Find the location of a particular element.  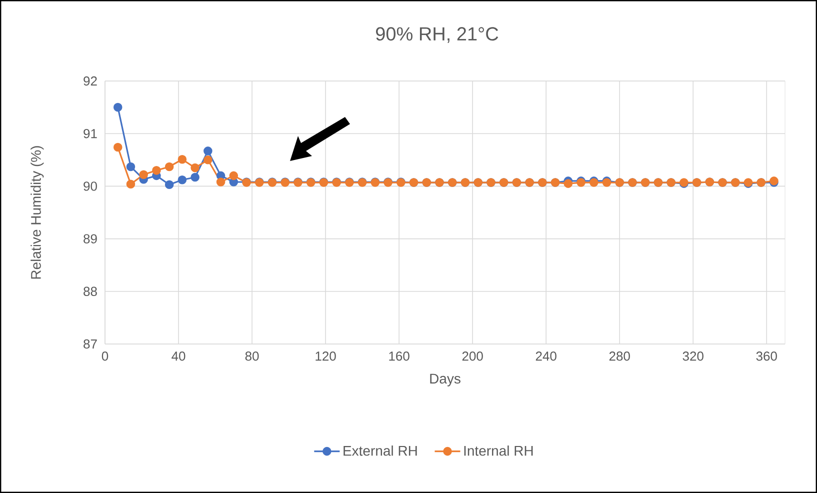

x-tick-label: 40 is located at coordinates (179, 356).